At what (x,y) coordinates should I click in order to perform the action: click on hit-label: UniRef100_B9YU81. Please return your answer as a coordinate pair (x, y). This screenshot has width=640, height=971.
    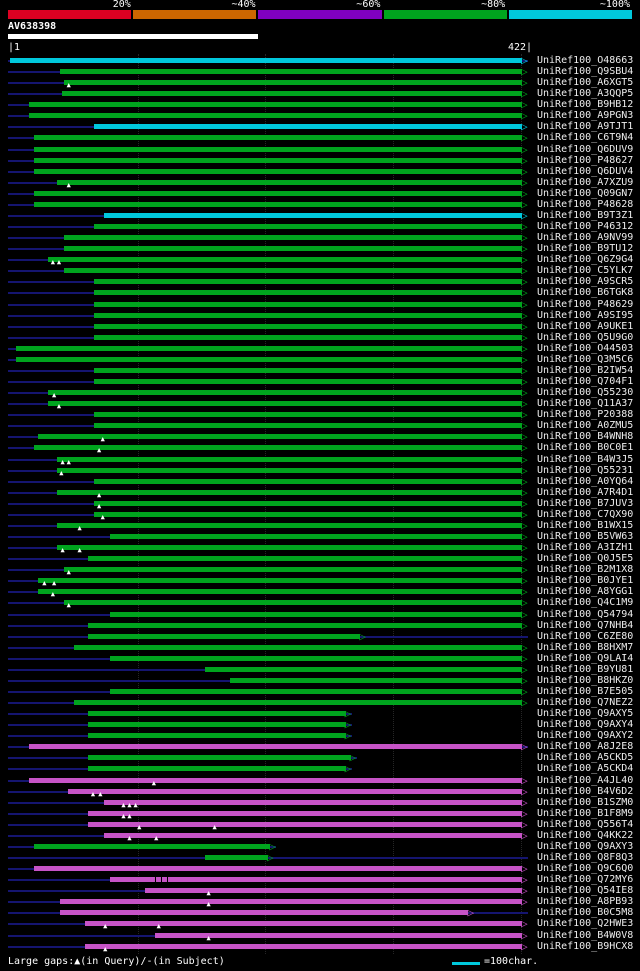
    Looking at the image, I should click on (585, 669).